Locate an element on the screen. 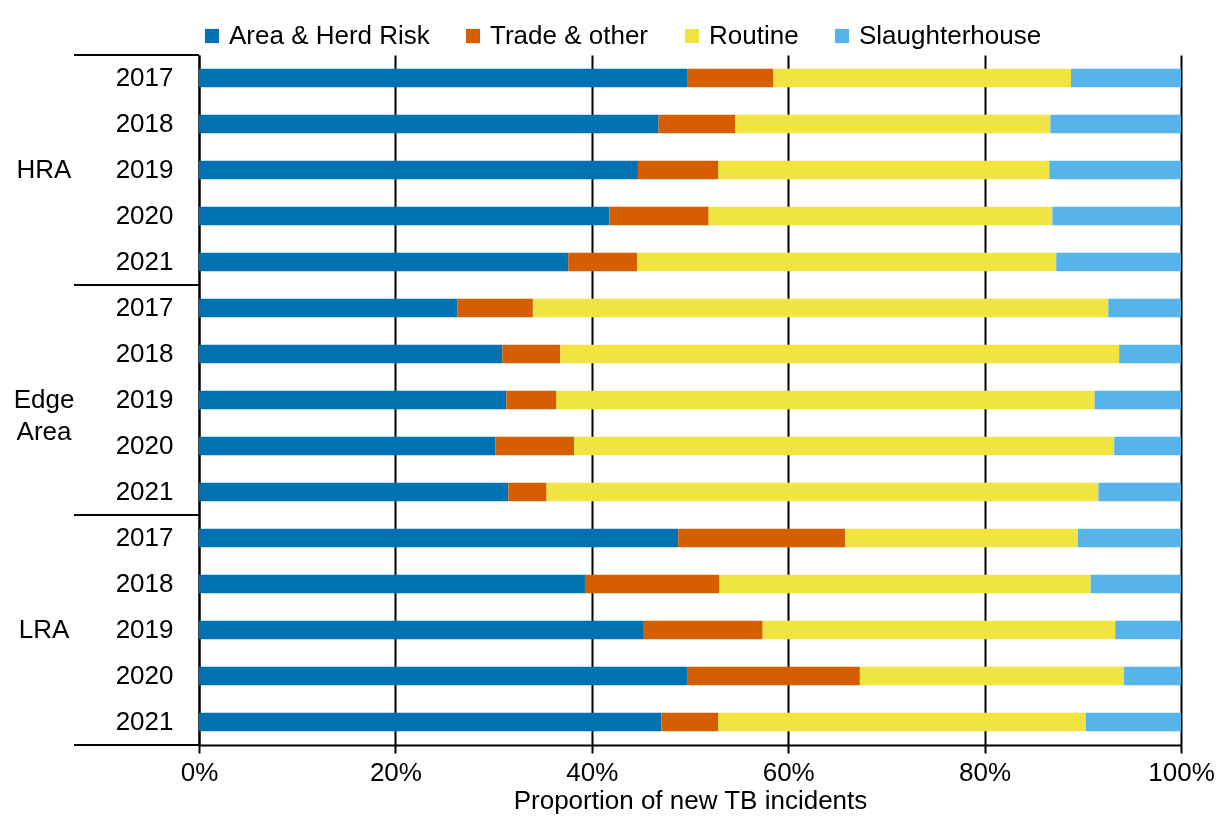 The height and width of the screenshot is (832, 1223). x-tick-label: 60% is located at coordinates (788, 771).